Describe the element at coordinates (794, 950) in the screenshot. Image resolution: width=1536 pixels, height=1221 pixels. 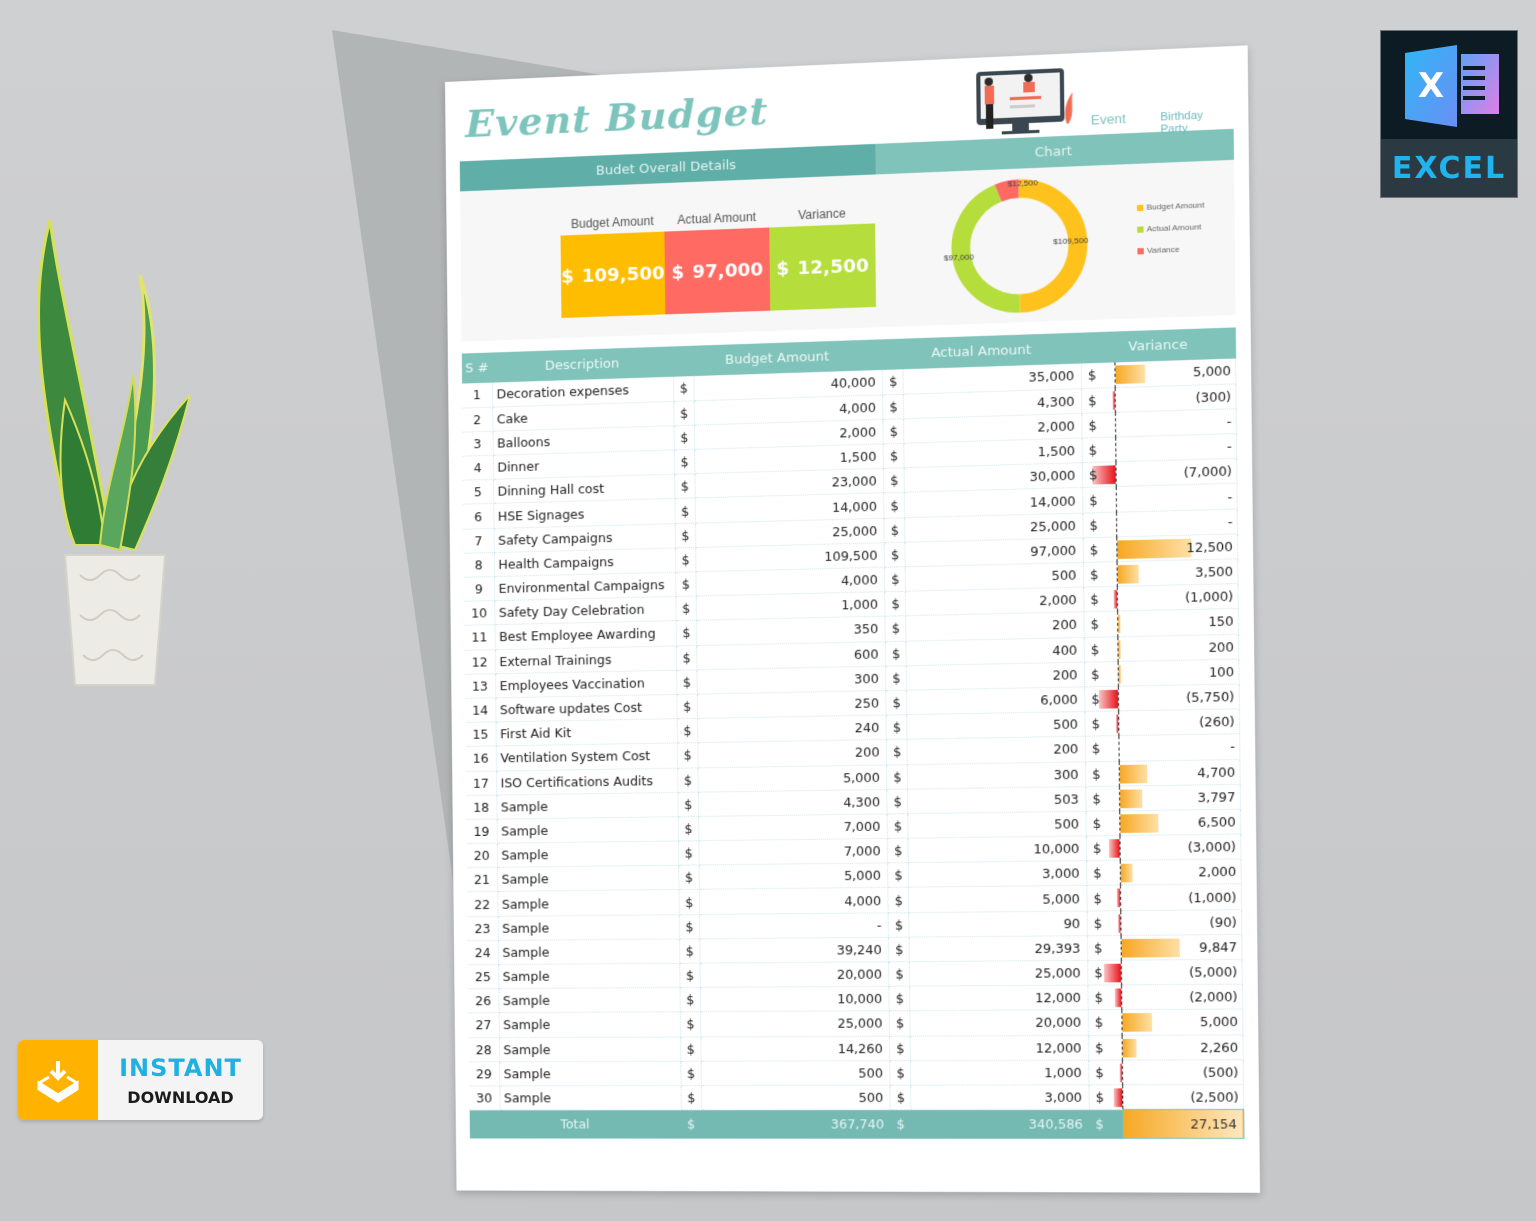
I see `row-budget: 39,240` at that location.